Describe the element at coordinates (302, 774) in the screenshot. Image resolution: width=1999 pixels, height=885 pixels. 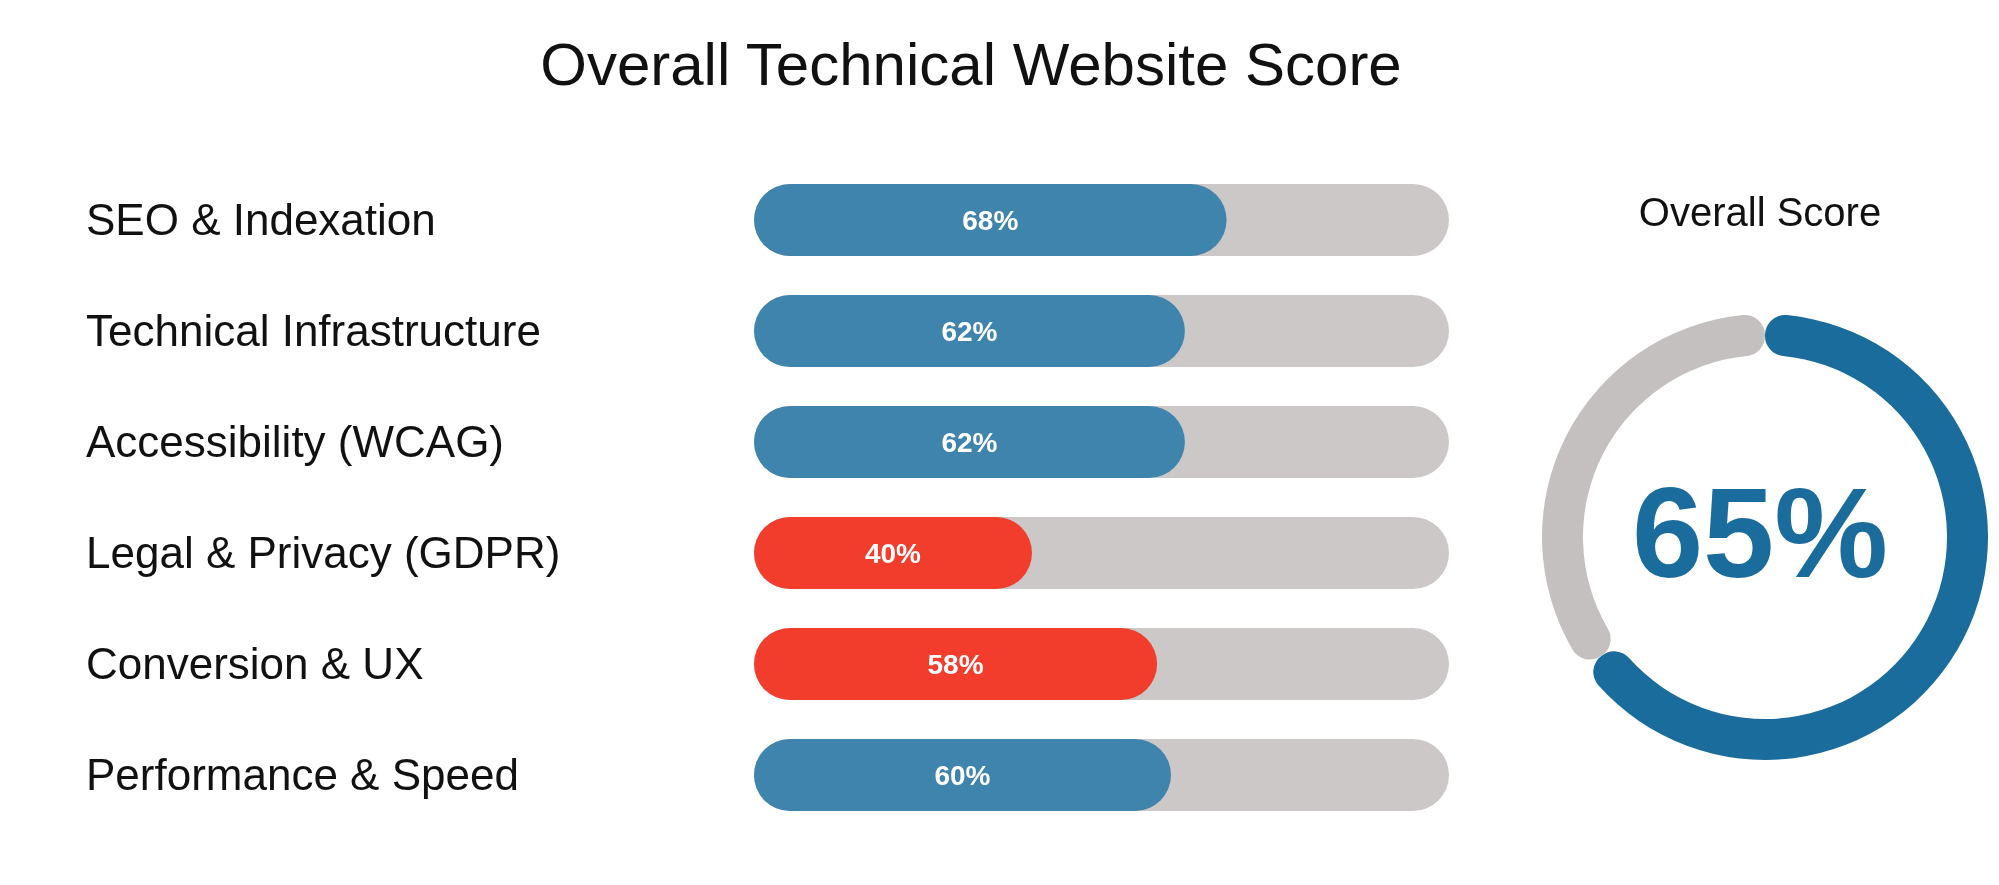
I see `y-tick-label: Performance & Speed` at that location.